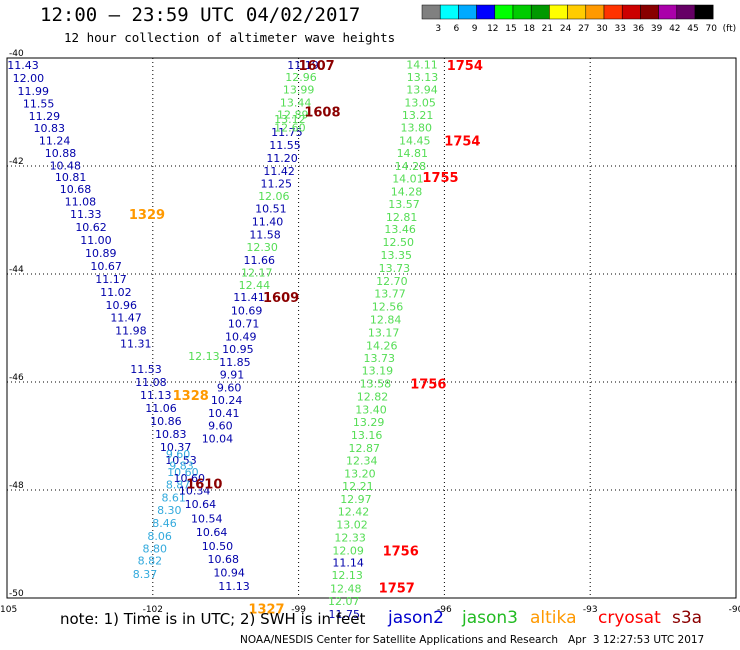 Image resolution: width=740 pixels, height=650 pixels. What do you see at coordinates (169, 510) in the screenshot?
I see `swh-data-label: 8.30` at bounding box center [169, 510].